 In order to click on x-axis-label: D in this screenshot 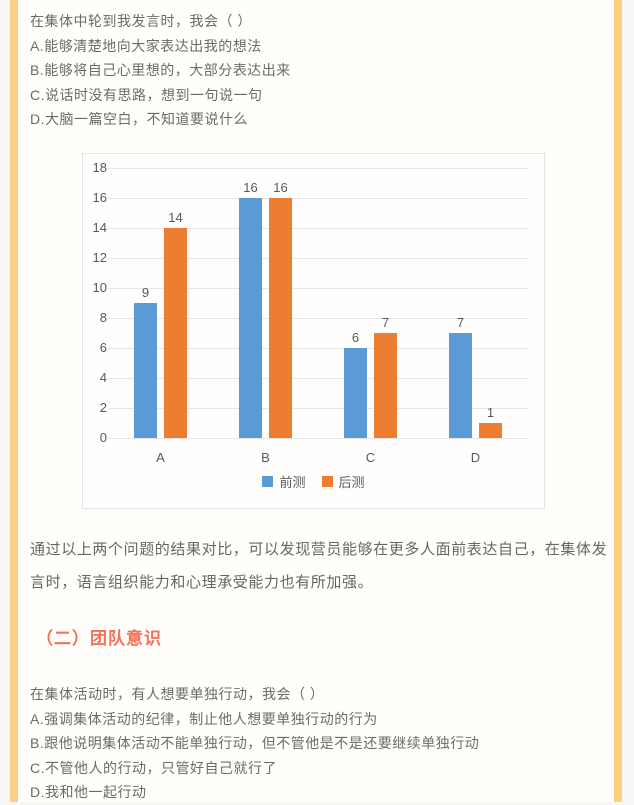, I will do `click(475, 457)`.